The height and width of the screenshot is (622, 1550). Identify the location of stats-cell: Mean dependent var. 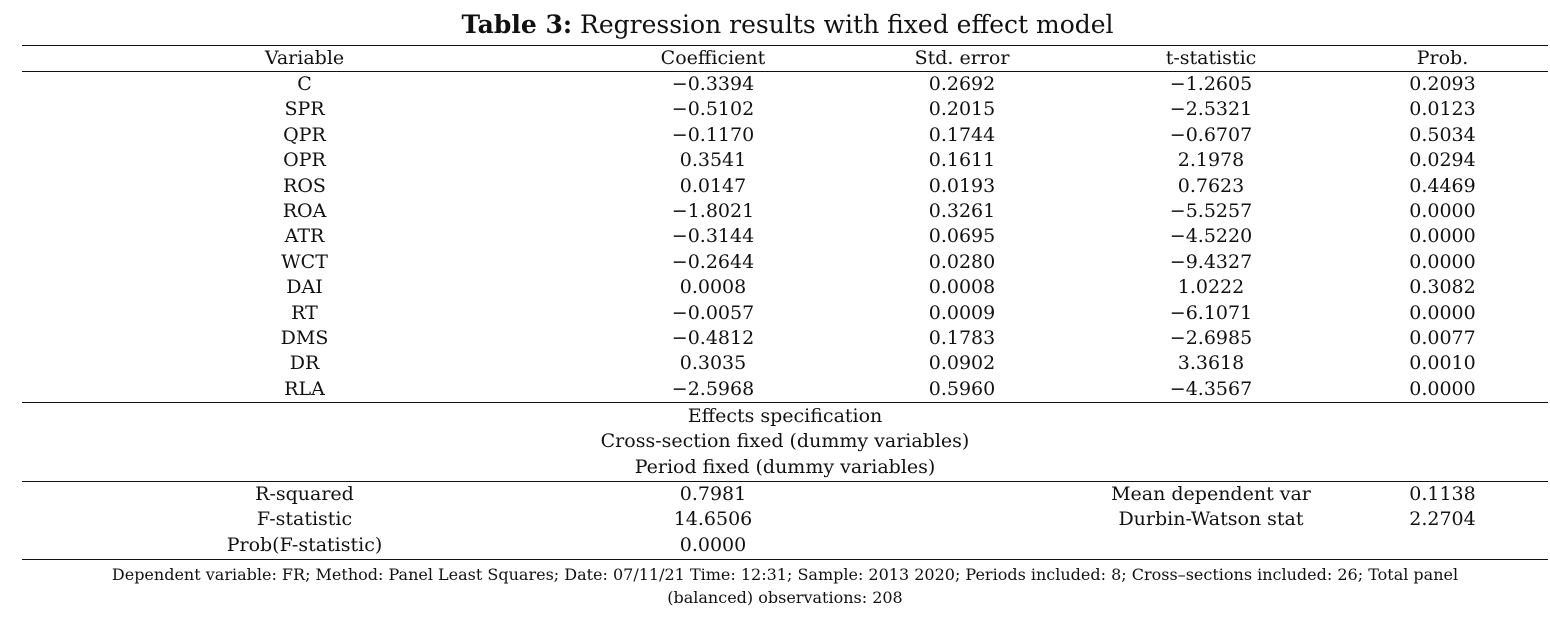
(1211, 494).